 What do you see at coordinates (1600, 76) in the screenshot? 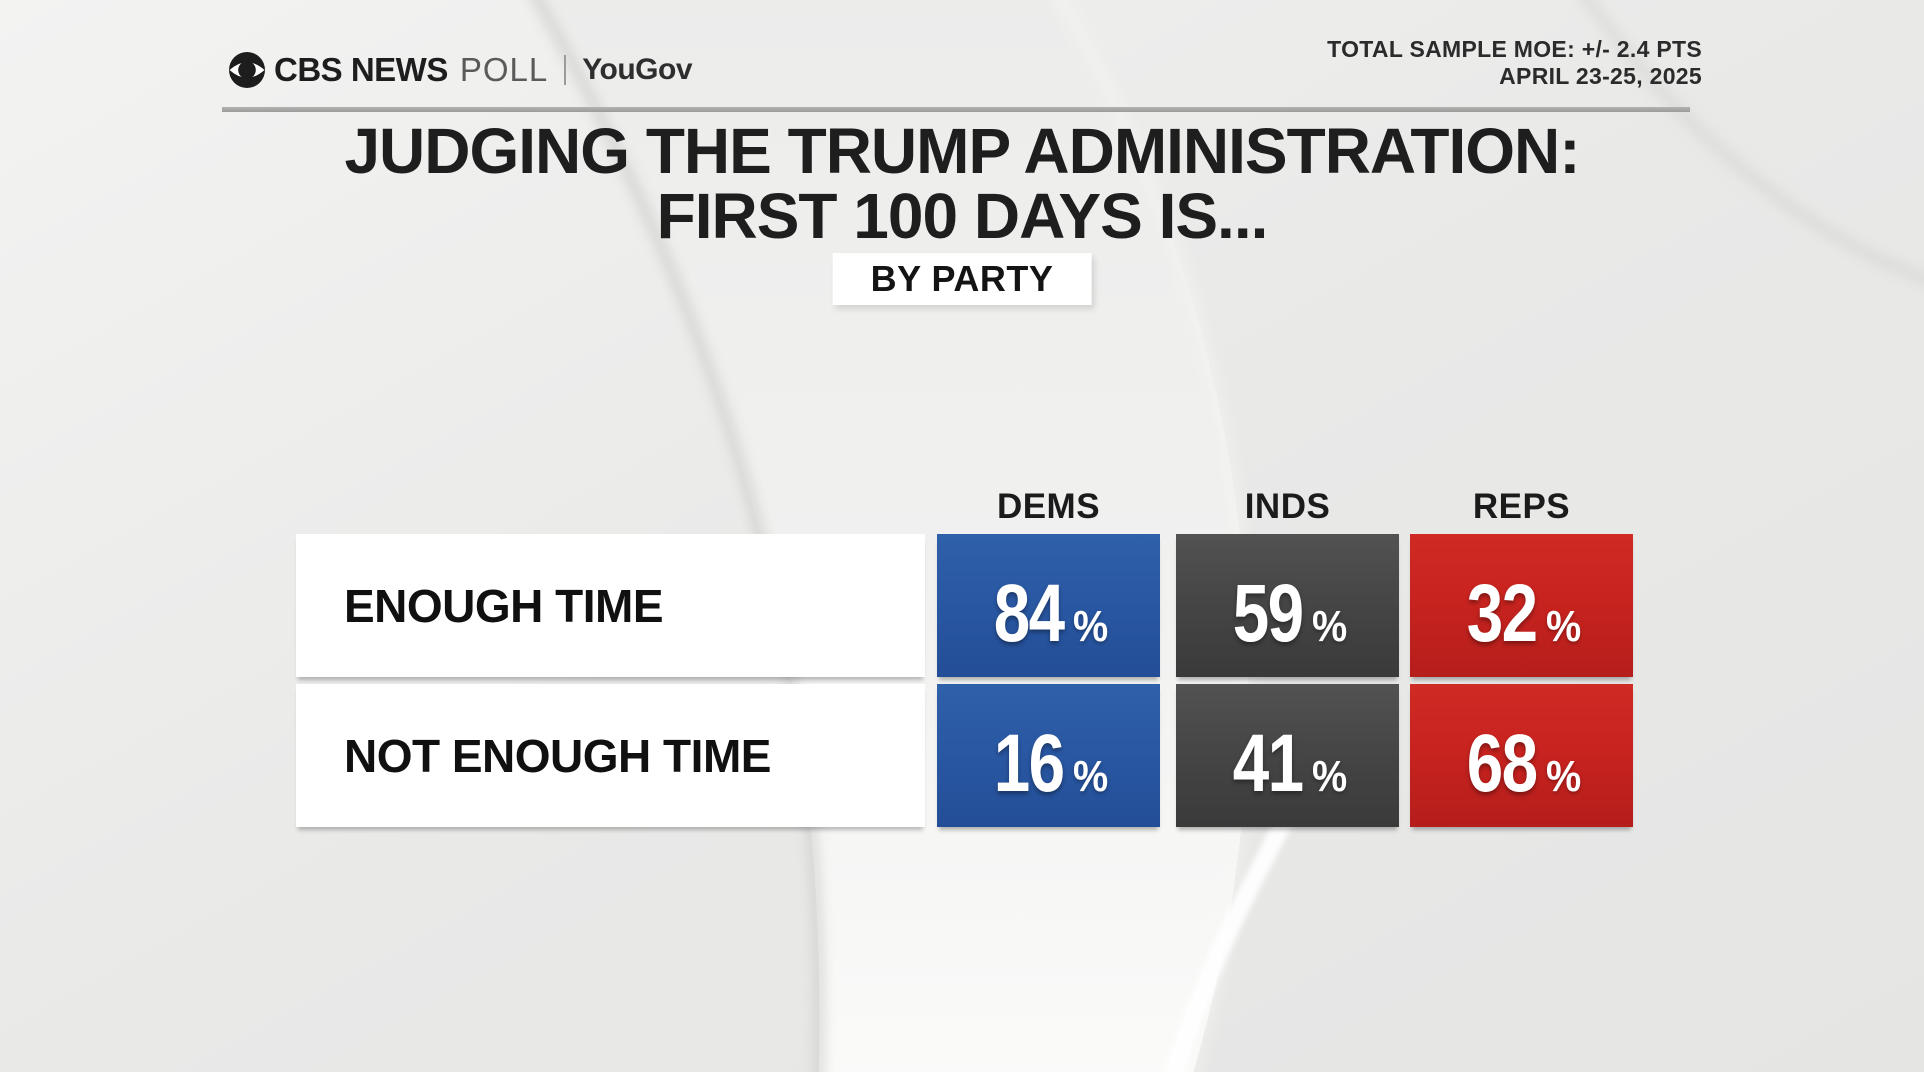
I see `date-line: APRIL 23-25, 2025` at bounding box center [1600, 76].